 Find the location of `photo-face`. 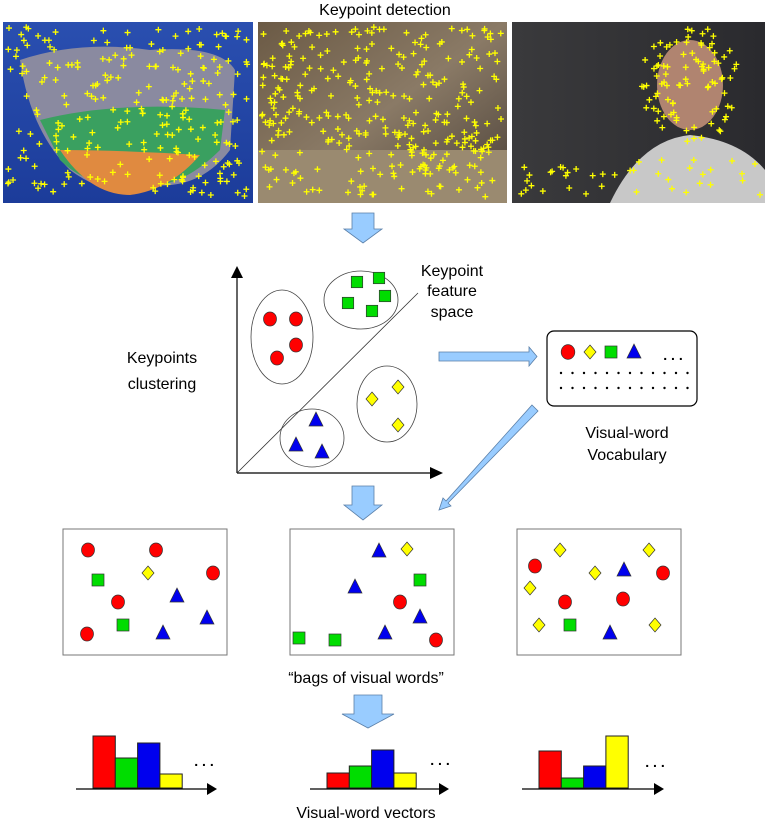

photo-face is located at coordinates (638, 112).